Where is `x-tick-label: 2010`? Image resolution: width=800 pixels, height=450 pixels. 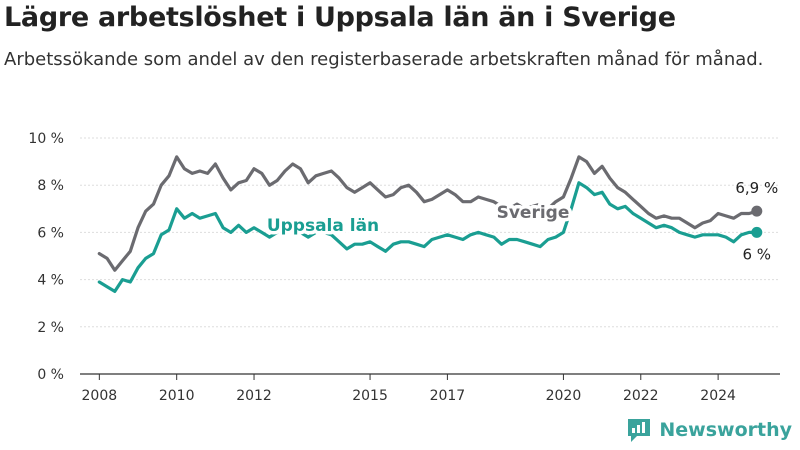
x-tick-label: 2010 is located at coordinates (177, 396).